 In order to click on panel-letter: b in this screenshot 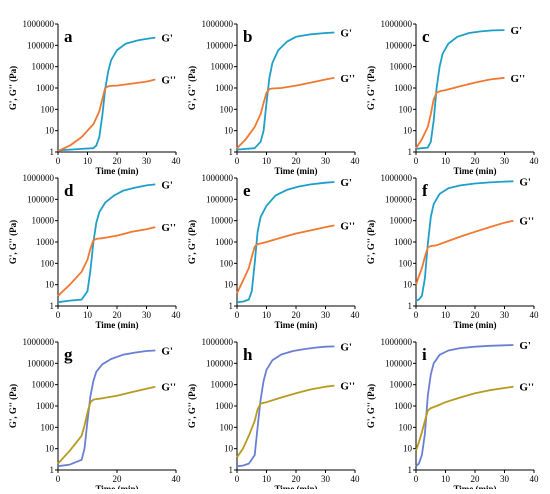, I will do `click(247, 36)`.